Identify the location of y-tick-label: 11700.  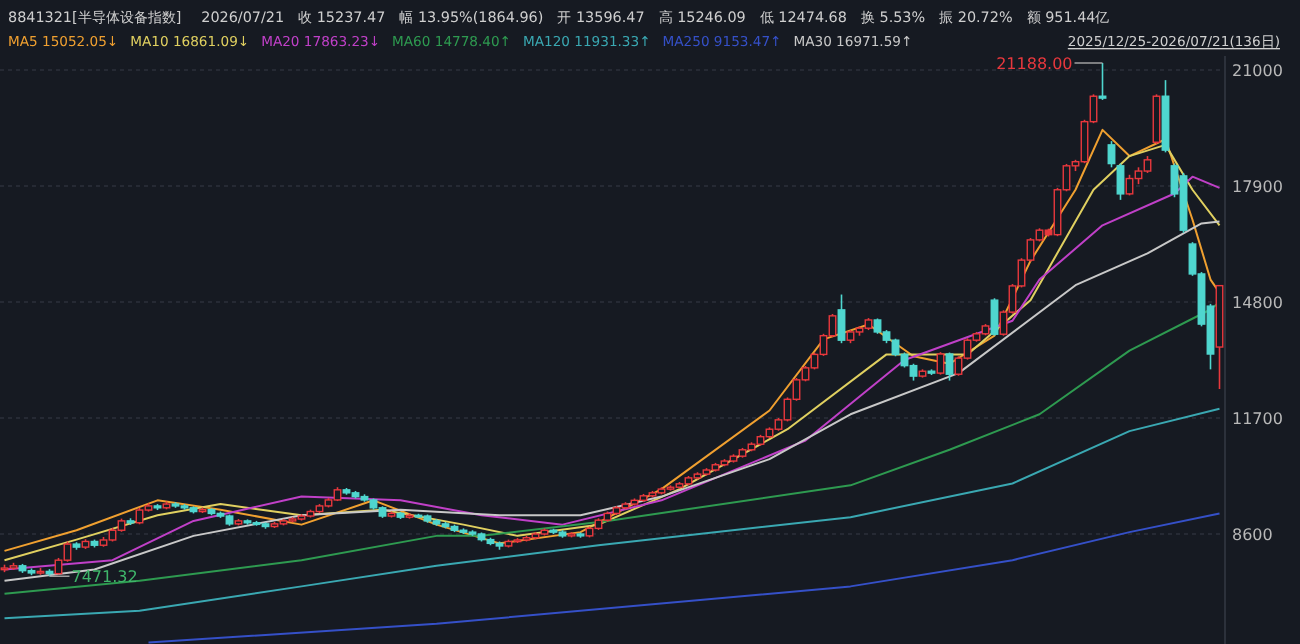
(1257, 419).